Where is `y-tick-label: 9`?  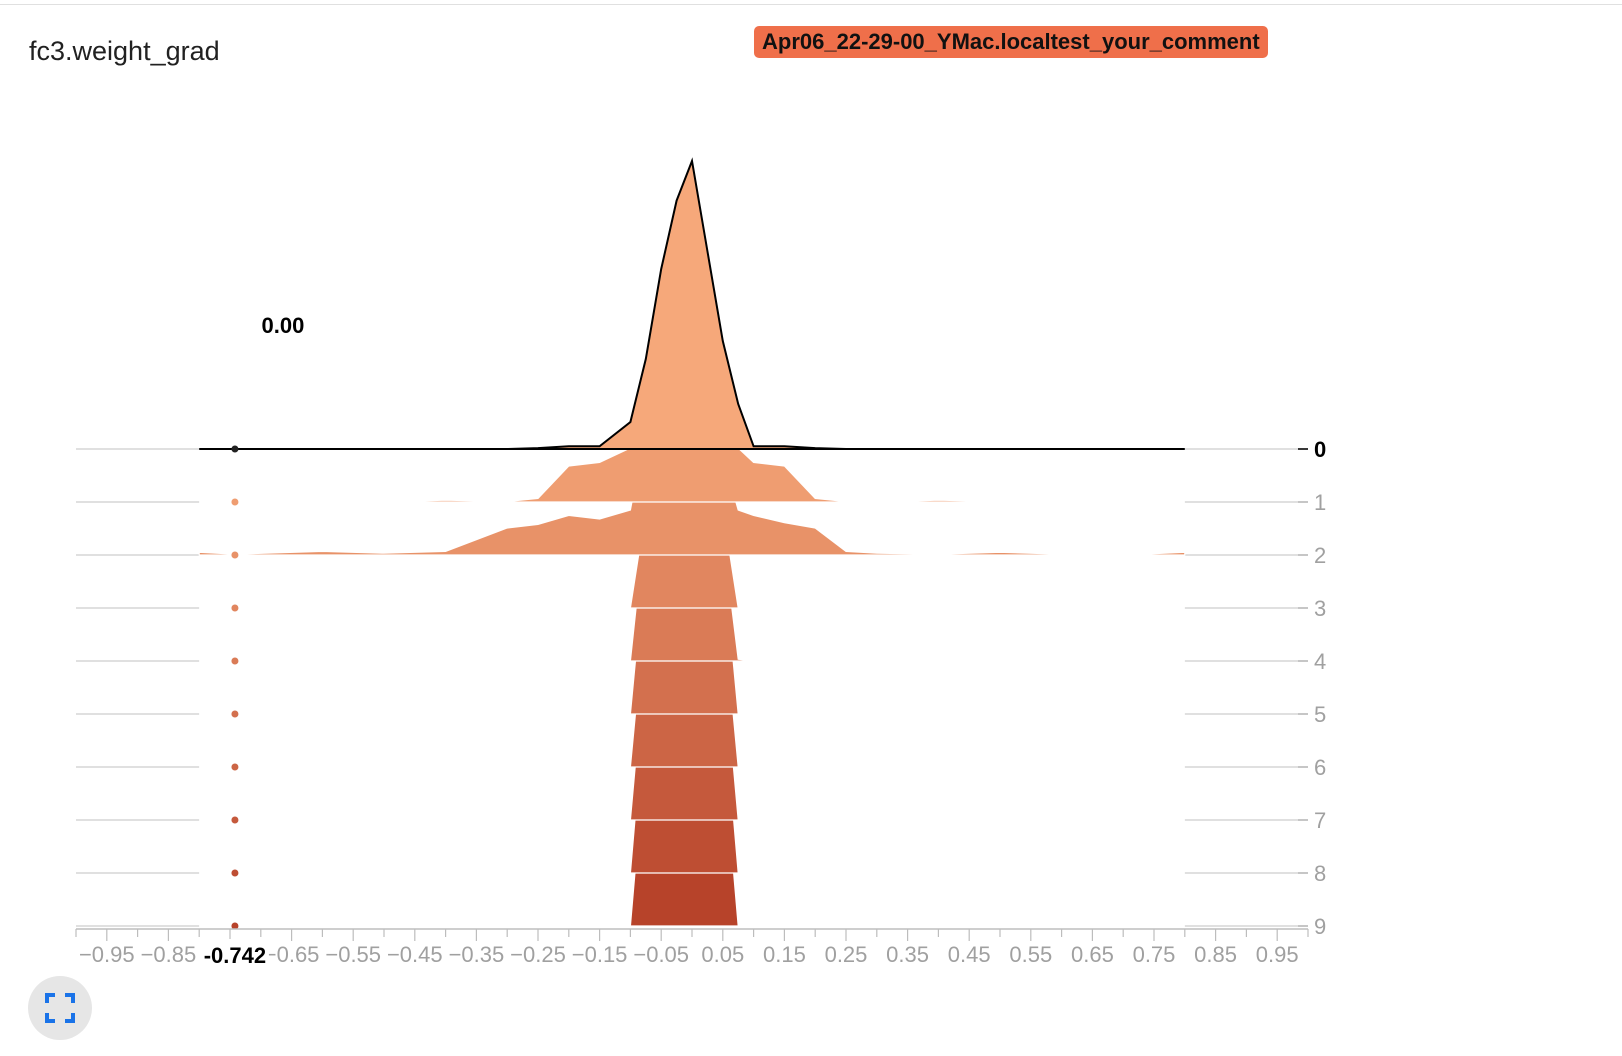 y-tick-label: 9 is located at coordinates (1320, 926).